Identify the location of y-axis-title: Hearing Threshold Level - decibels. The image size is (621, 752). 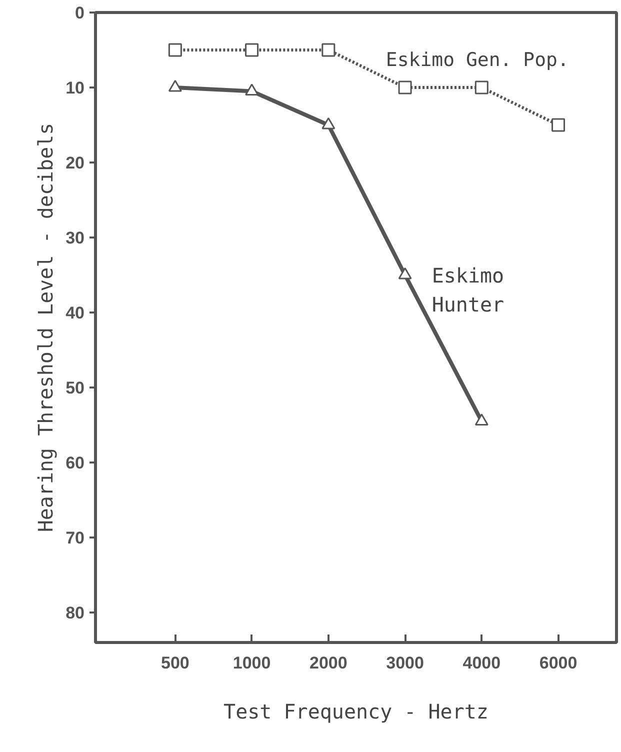
(46, 327).